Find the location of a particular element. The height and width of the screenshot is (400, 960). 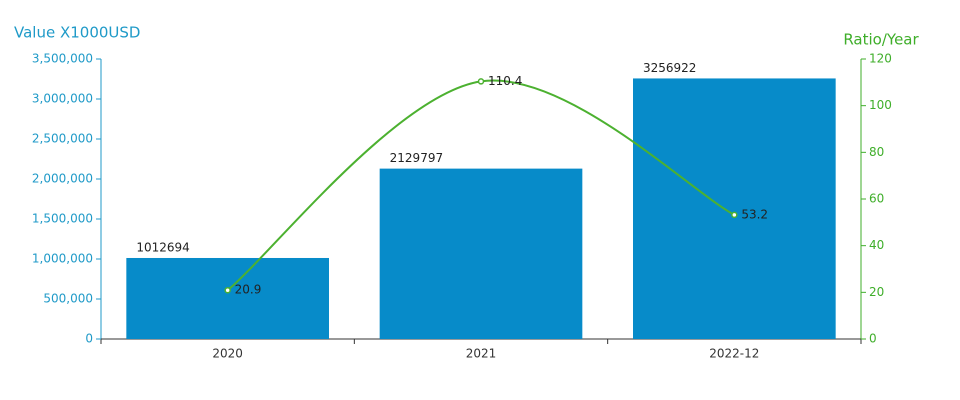

x-tick-label: 2022-12 is located at coordinates (734, 354).